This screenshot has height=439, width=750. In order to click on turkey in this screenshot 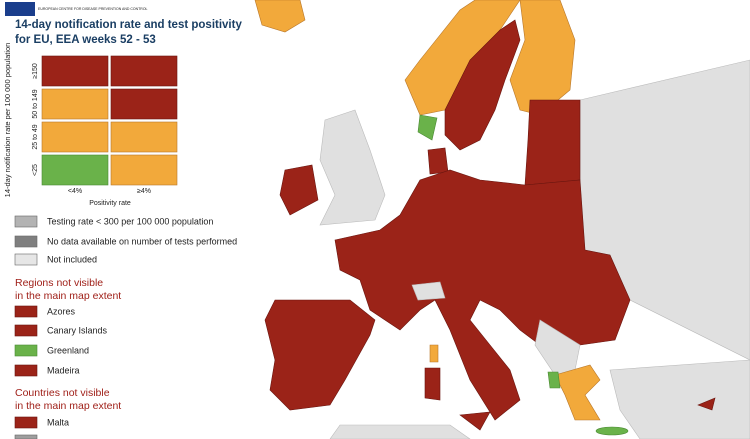, I will do `click(679, 399)`.